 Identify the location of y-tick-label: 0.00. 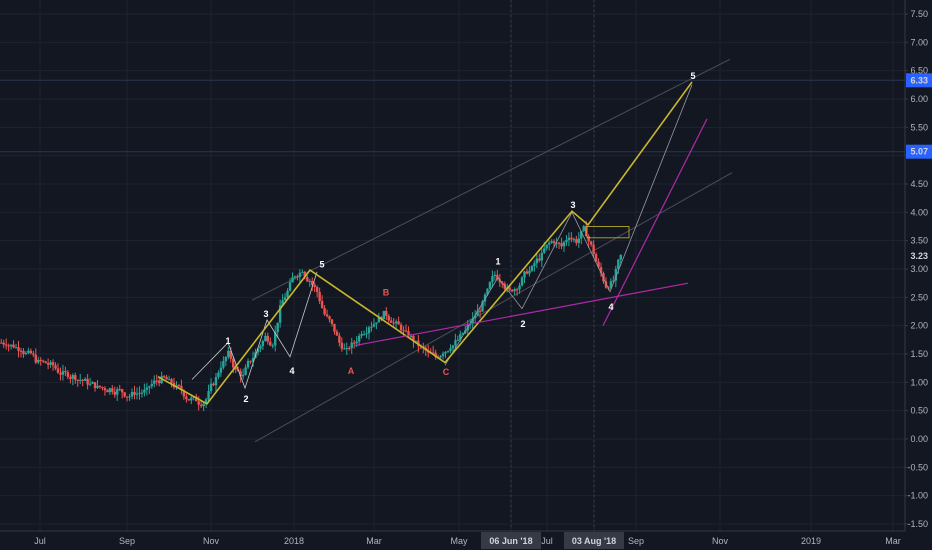
(919, 439).